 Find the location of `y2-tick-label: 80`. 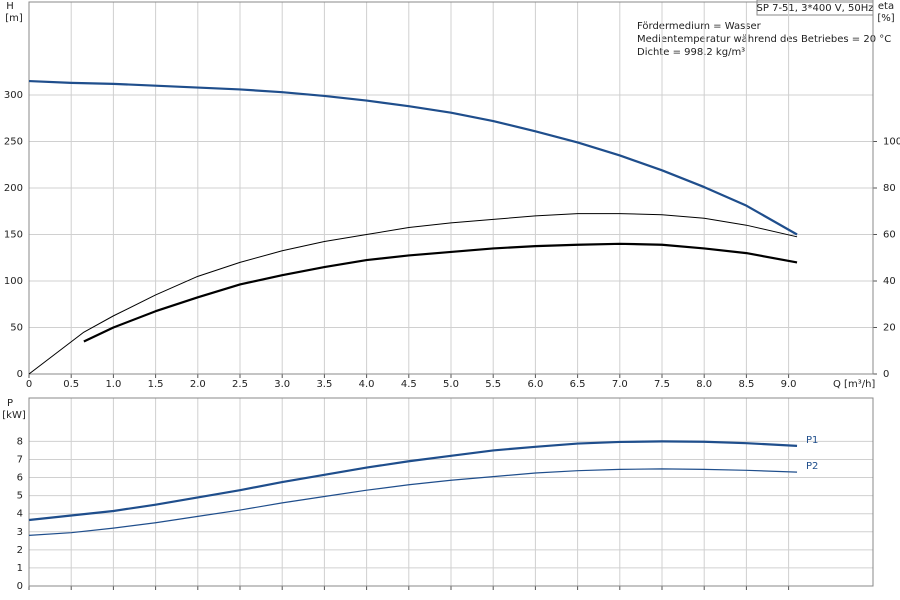

y2-tick-label: 80 is located at coordinates (889, 188).